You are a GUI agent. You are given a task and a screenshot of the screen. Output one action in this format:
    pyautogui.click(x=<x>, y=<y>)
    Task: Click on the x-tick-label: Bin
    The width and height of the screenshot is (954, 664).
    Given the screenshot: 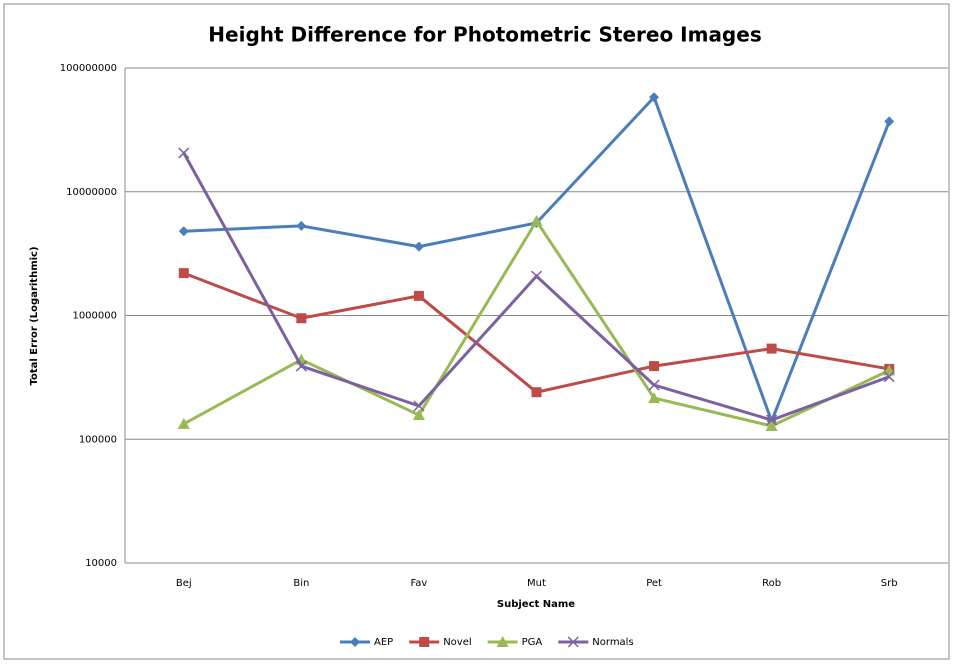 What is the action you would take?
    pyautogui.click(x=301, y=583)
    